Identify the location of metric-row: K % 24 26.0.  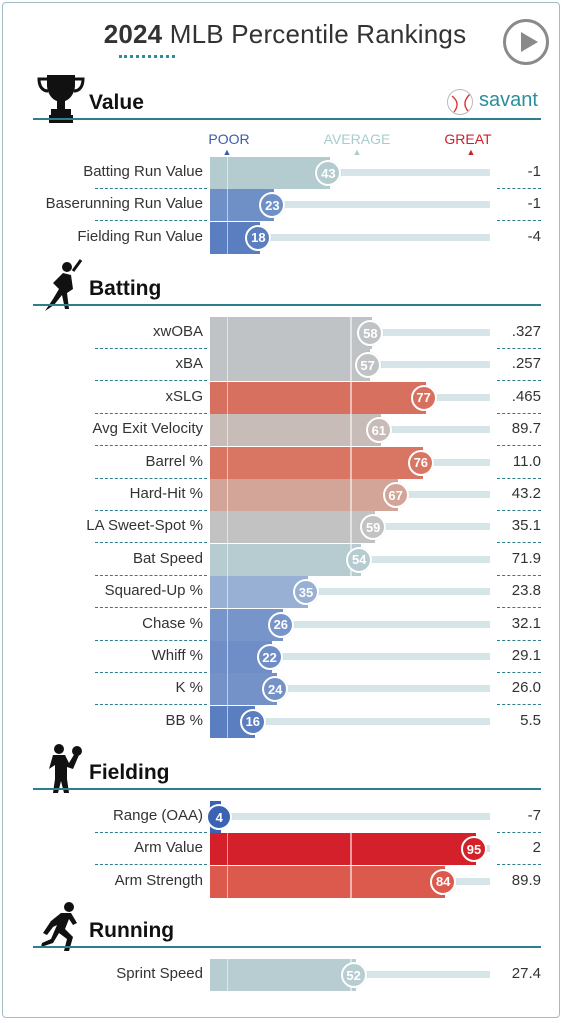
(283, 689).